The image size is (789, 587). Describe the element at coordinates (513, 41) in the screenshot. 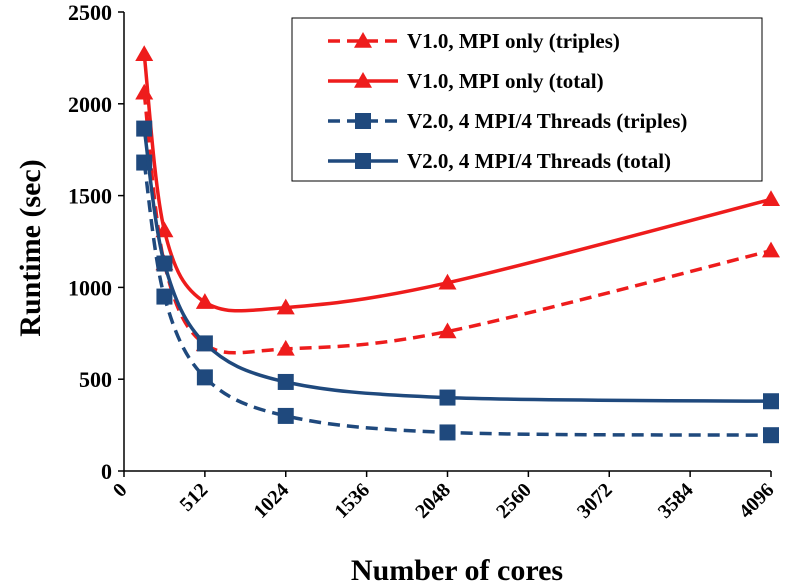

I see `legend-label: V1.0, MPI only (triples)` at that location.